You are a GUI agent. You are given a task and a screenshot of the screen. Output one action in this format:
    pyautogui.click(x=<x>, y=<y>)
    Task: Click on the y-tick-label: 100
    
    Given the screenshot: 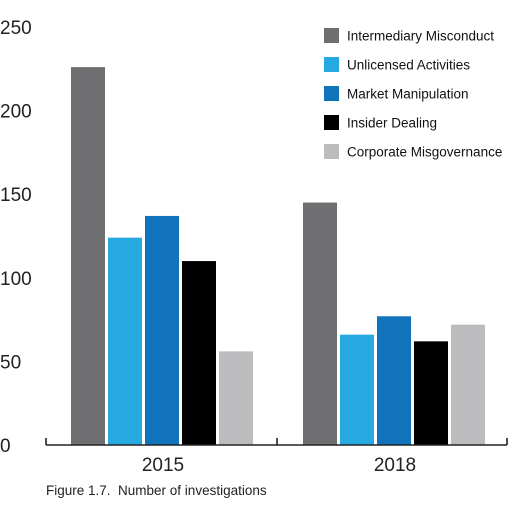 What is the action you would take?
    pyautogui.click(x=16, y=279)
    